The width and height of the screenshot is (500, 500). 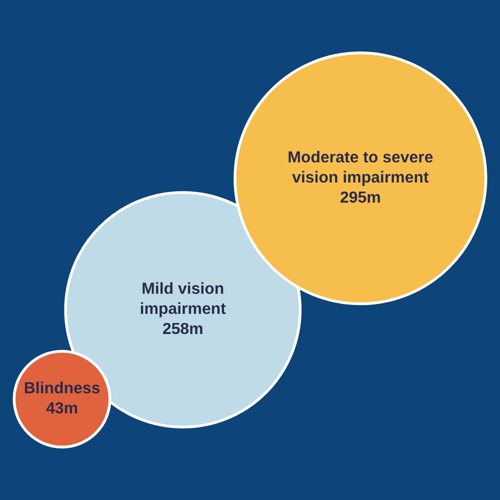 I want to click on category-label: Mild vision impairment, so click(x=183, y=300).